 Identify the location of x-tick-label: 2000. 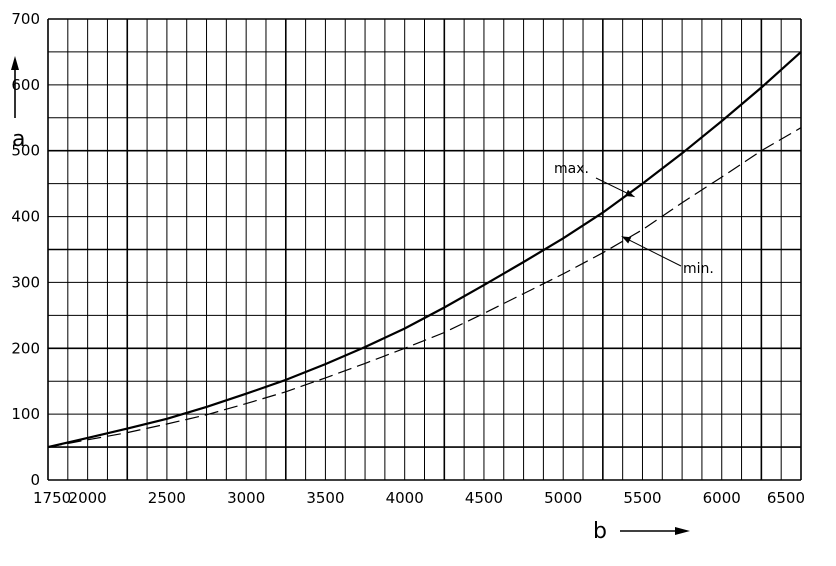
(88, 498).